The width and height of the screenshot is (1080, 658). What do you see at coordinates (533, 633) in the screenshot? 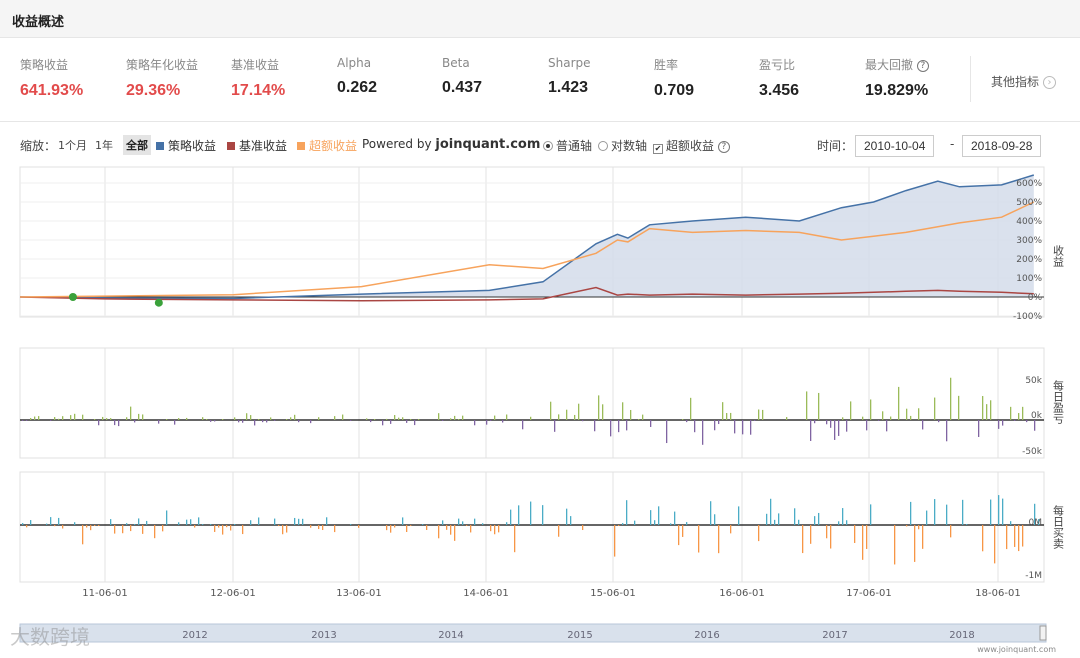
I see `navigator-track` at bounding box center [533, 633].